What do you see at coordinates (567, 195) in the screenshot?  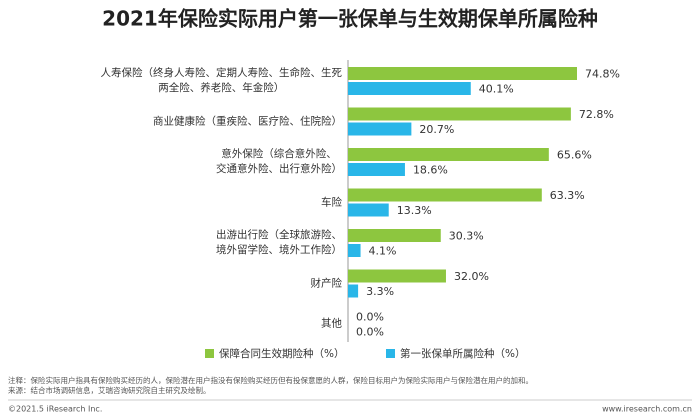 I see `value-label: 63.3%` at bounding box center [567, 195].